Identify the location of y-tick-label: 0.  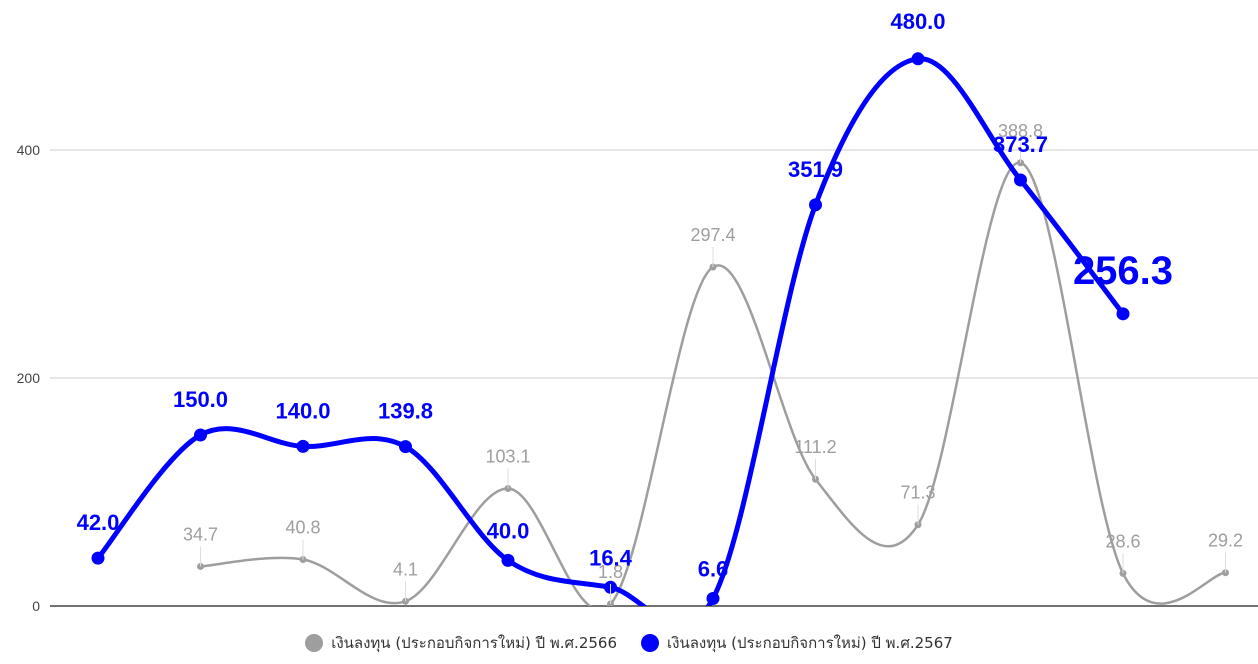
(36, 606).